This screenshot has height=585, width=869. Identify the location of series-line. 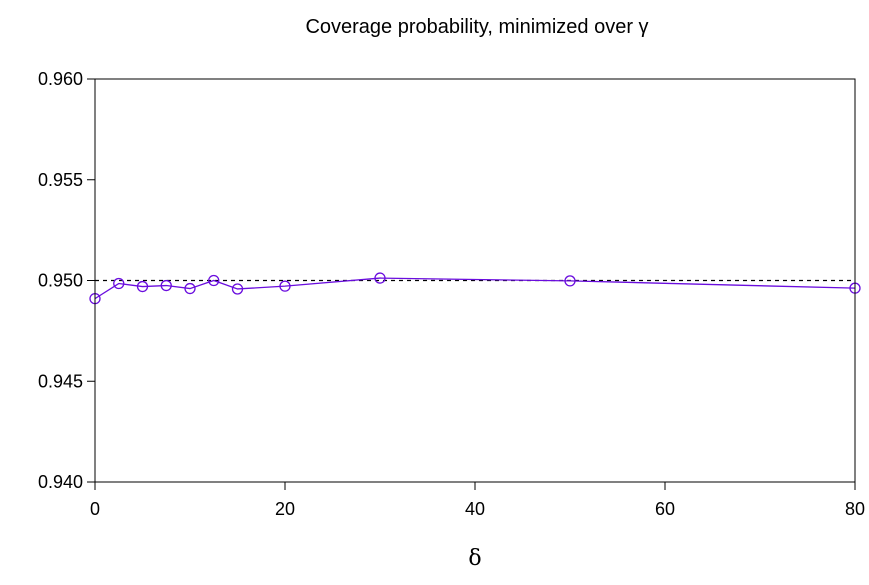
(475, 288).